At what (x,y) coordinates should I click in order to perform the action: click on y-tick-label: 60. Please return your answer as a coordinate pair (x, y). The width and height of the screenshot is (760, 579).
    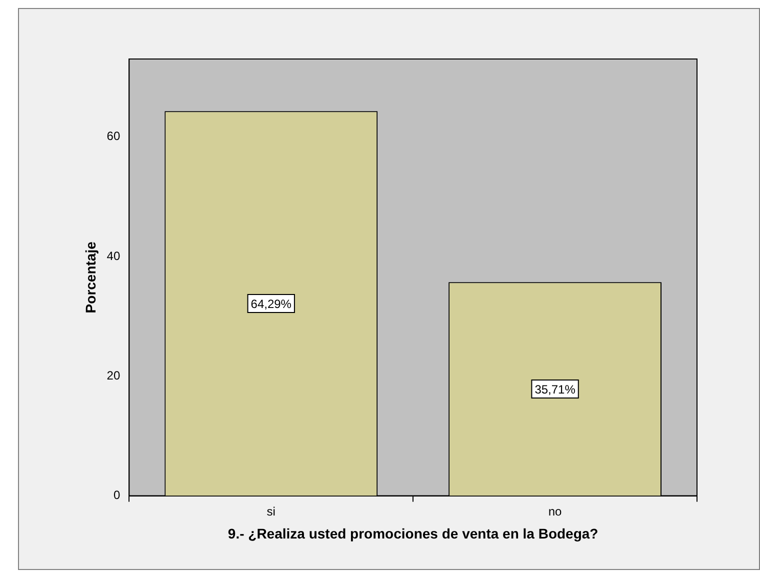
    Looking at the image, I should click on (113, 136).